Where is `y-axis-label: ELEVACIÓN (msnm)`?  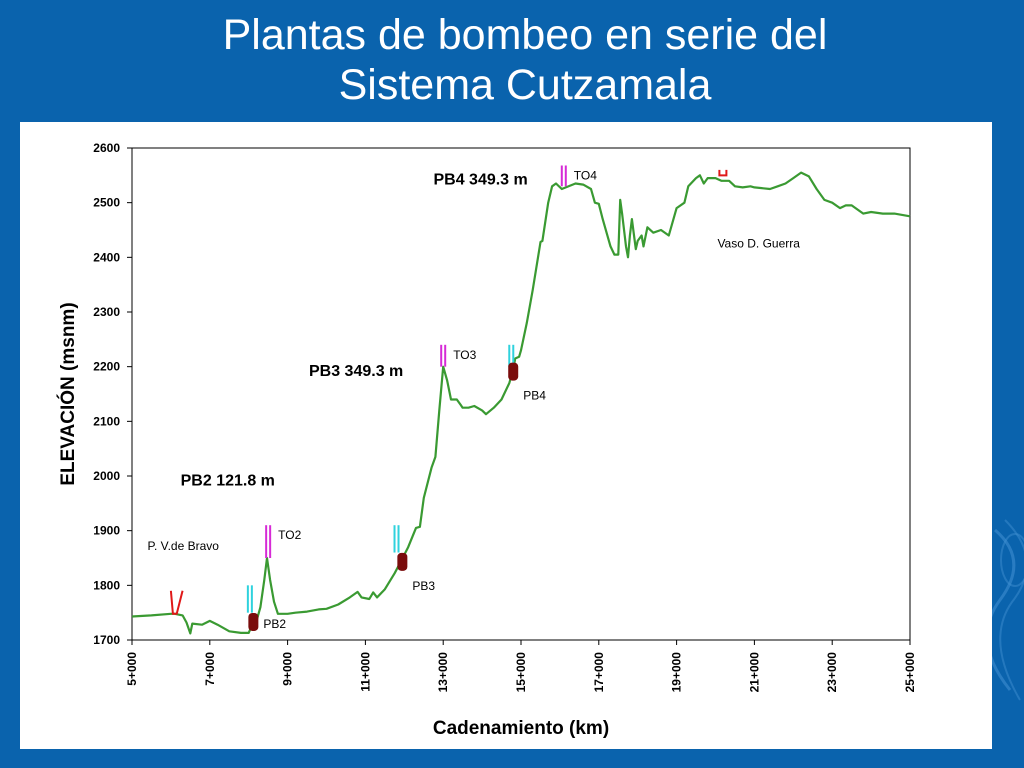 y-axis-label: ELEVACIÓN (msnm) is located at coordinates (68, 393).